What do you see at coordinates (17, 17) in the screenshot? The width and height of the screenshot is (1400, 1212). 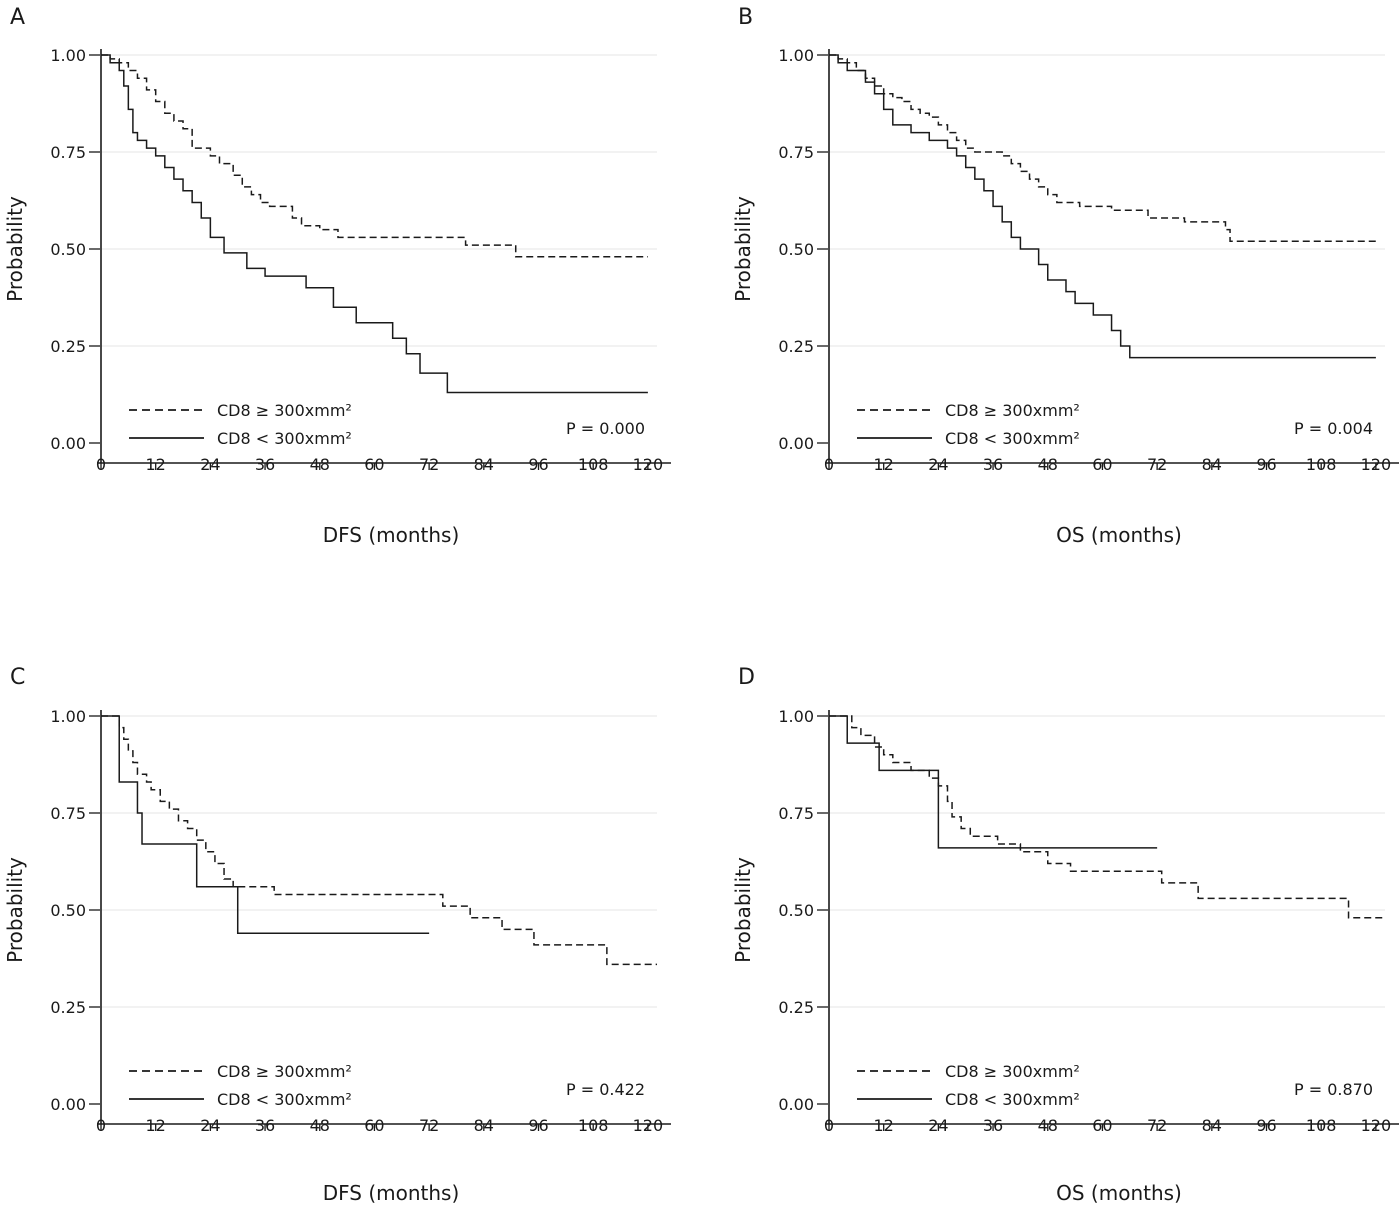 I see `panel-letter: A` at bounding box center [17, 17].